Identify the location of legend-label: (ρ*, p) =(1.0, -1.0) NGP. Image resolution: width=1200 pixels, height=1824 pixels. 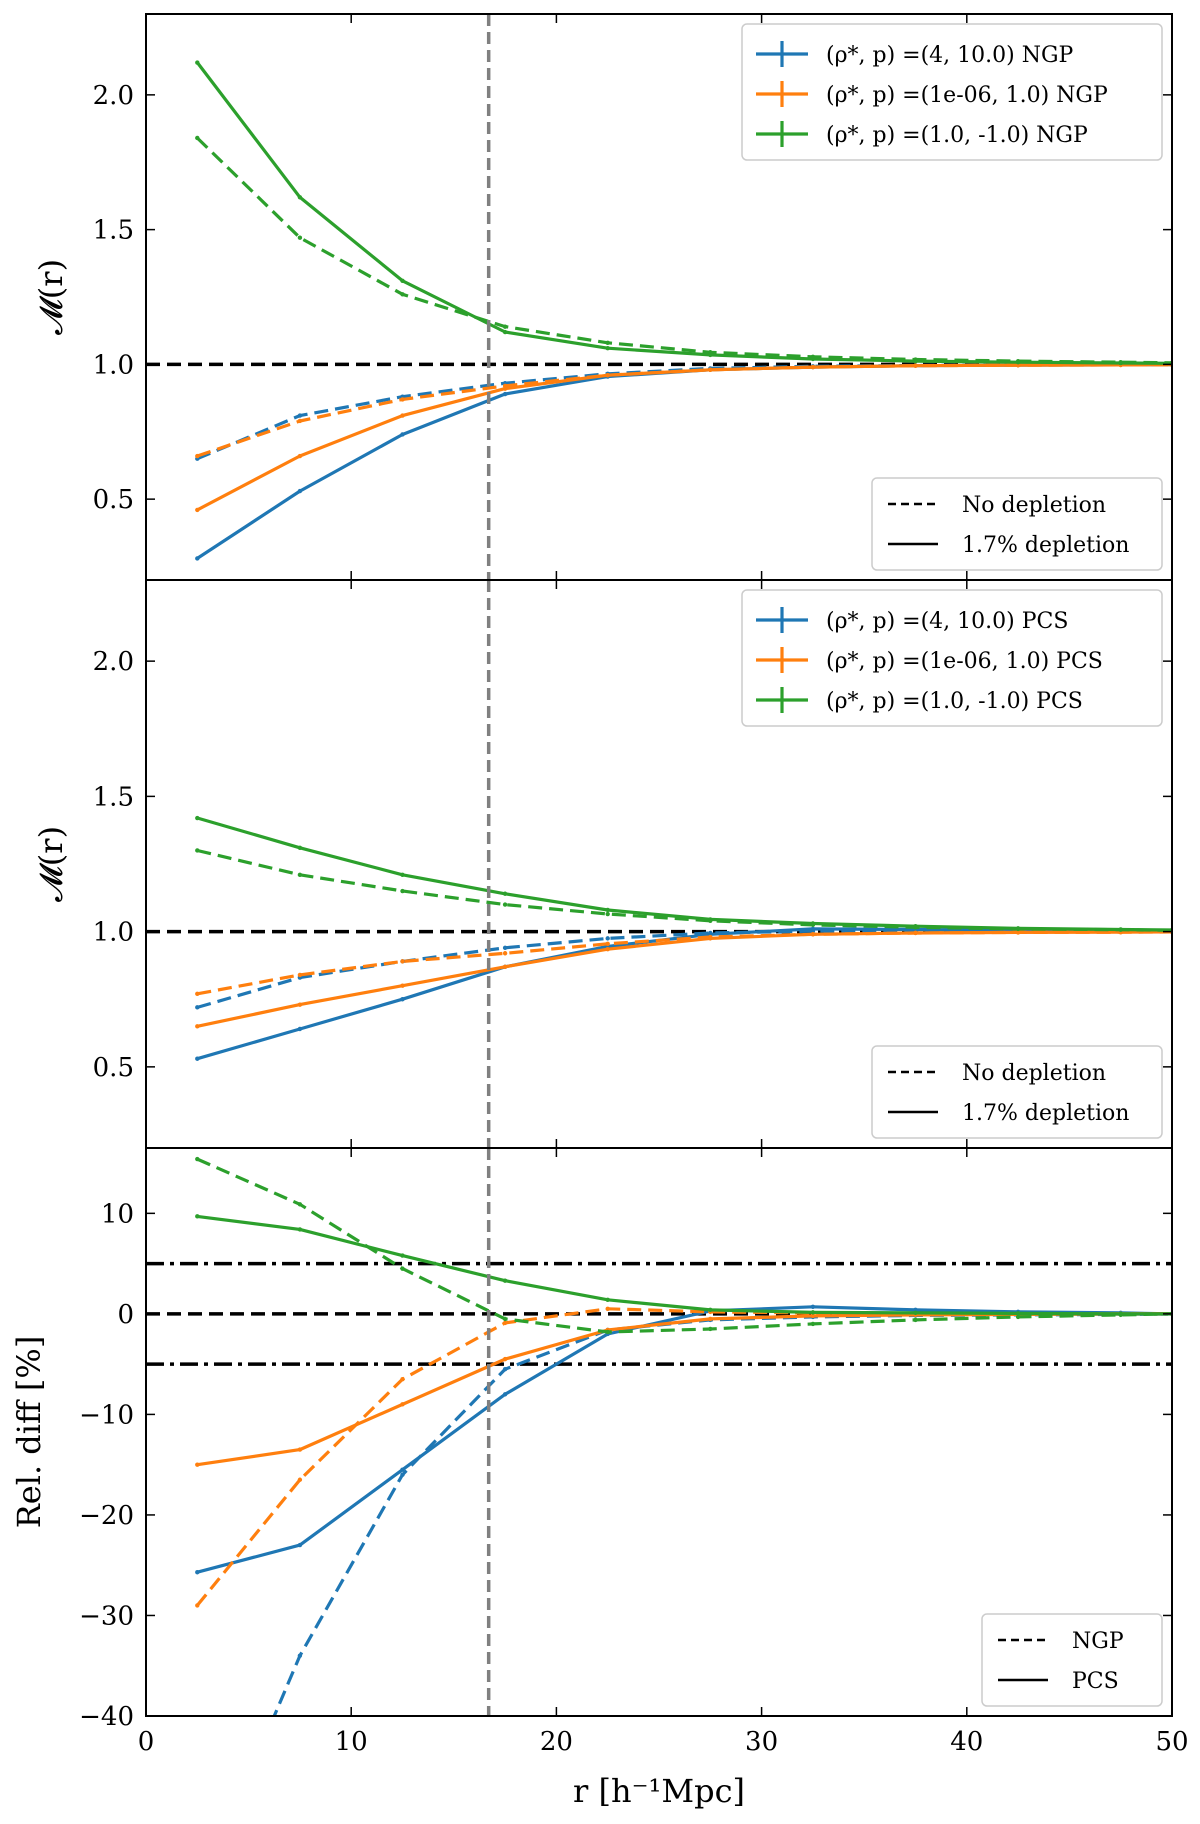
(957, 135).